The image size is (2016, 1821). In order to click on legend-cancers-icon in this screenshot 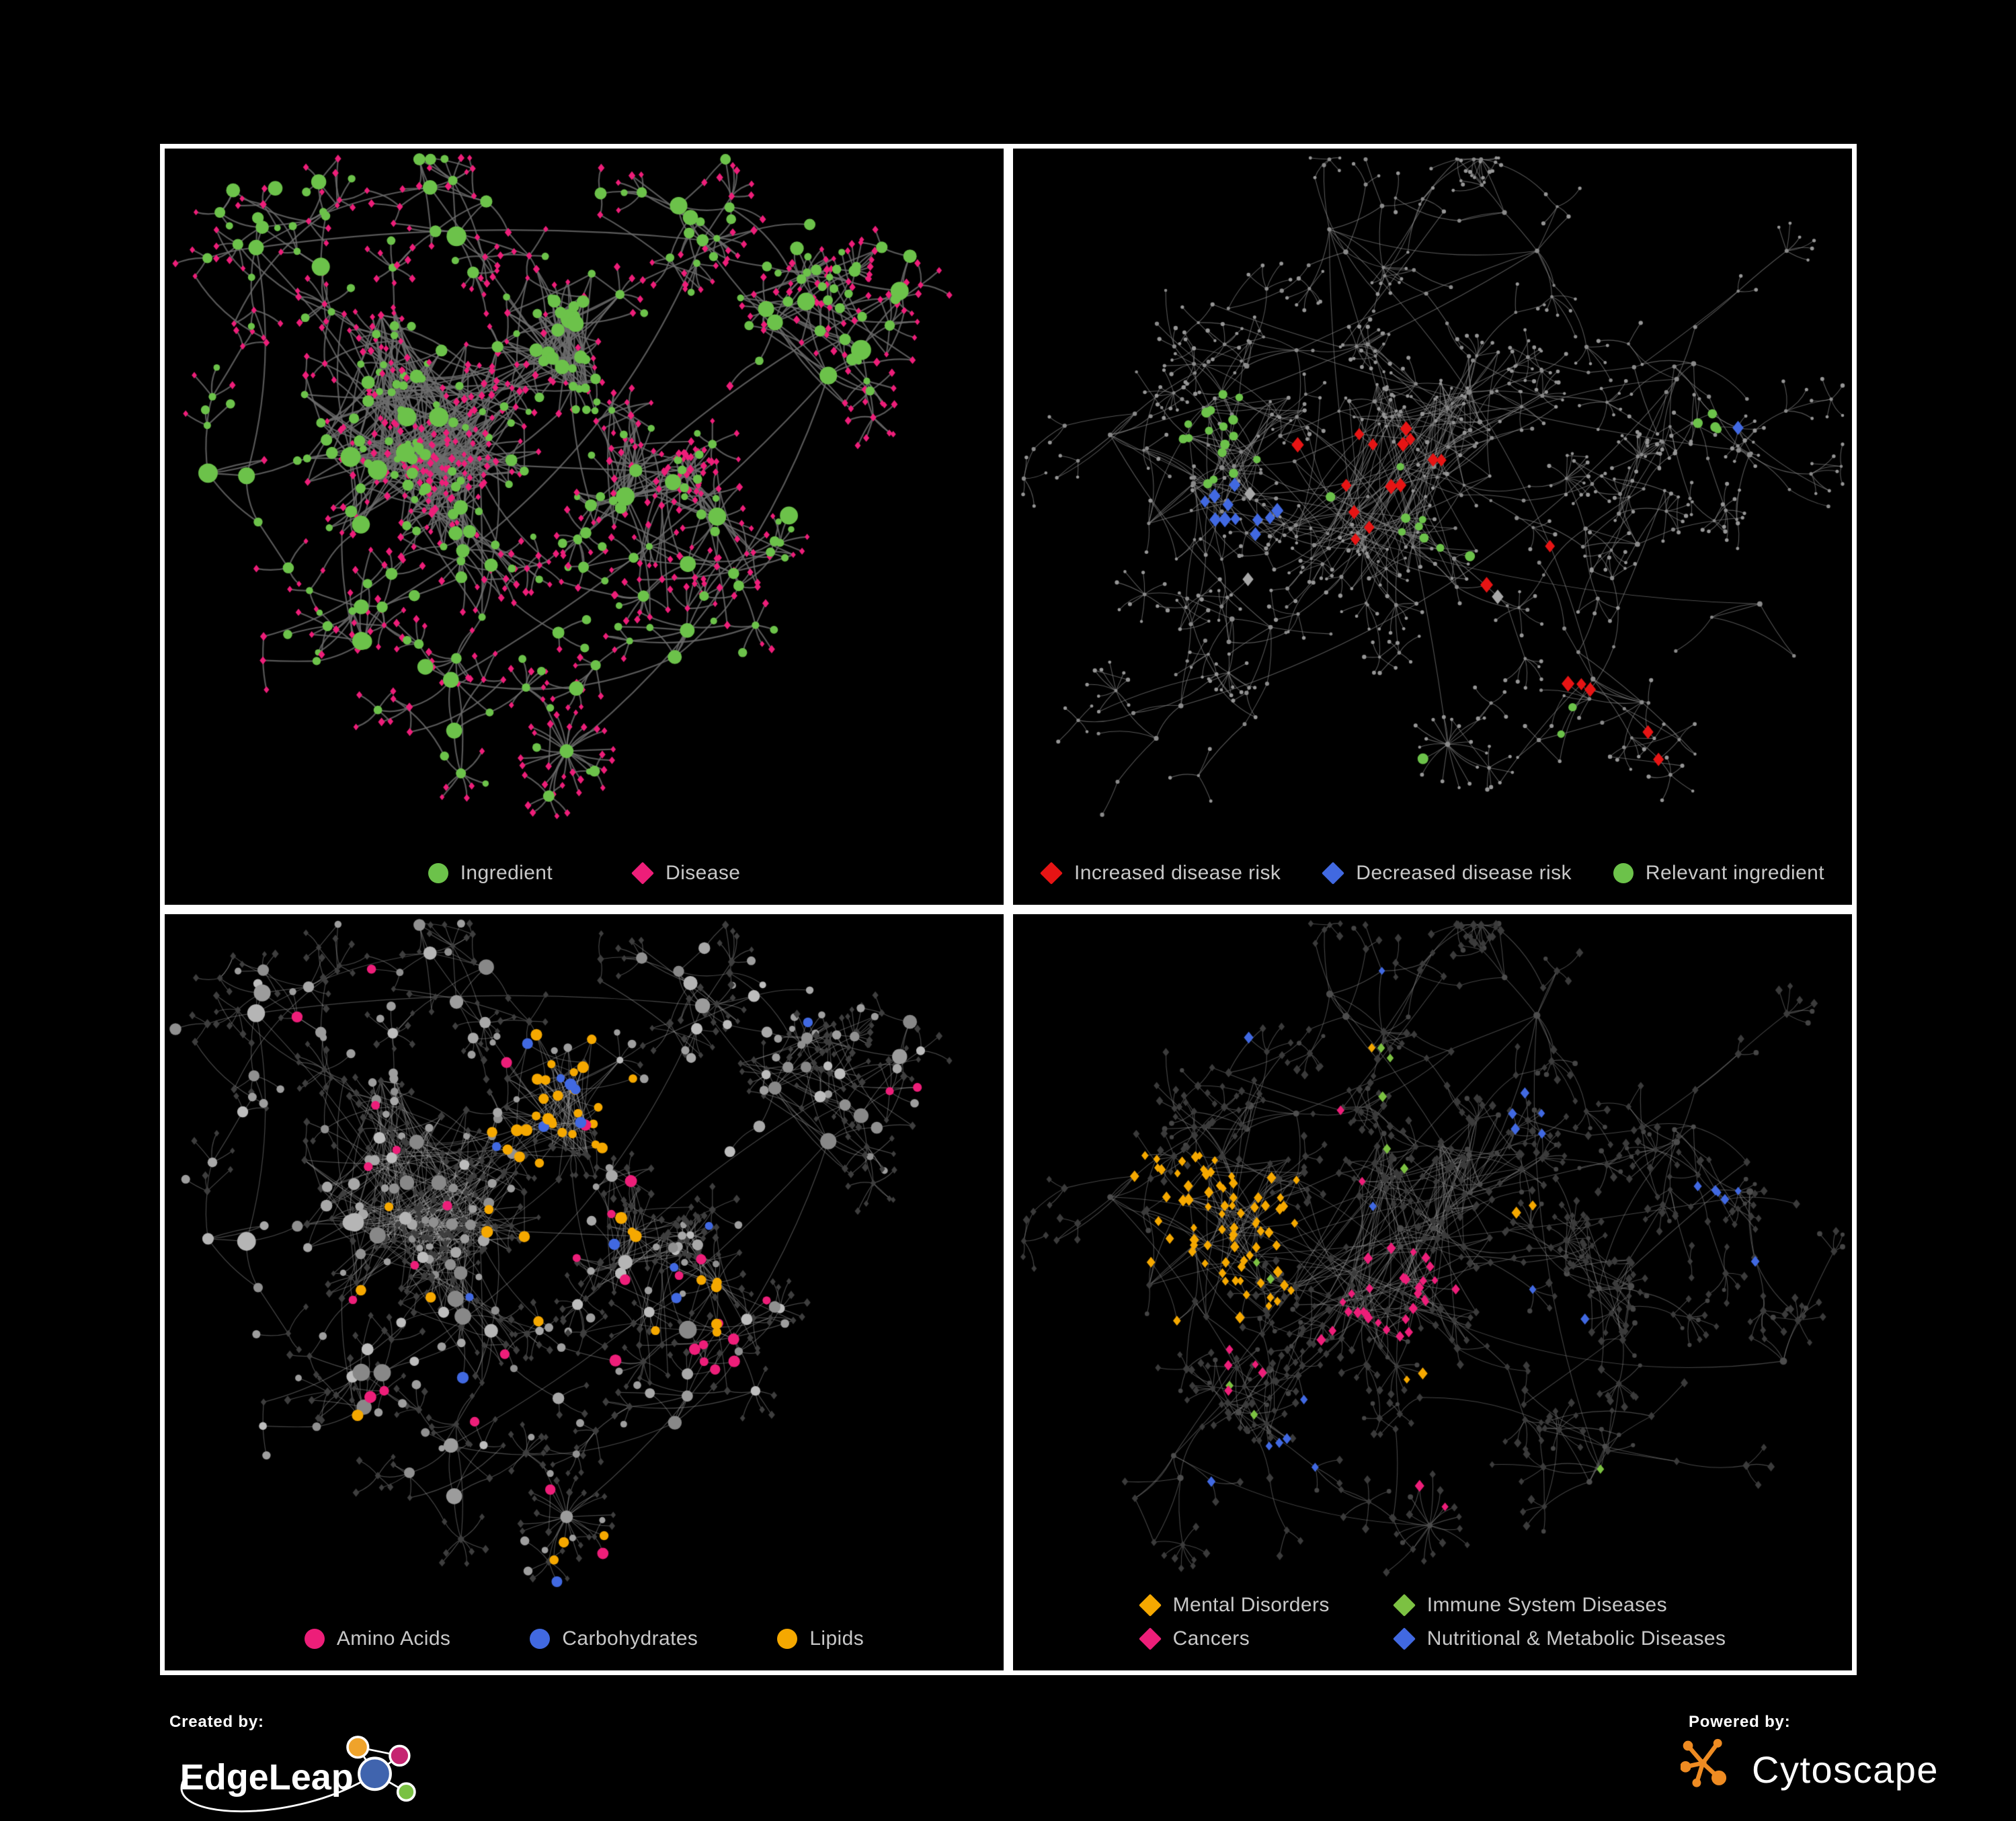, I will do `click(1150, 1639)`.